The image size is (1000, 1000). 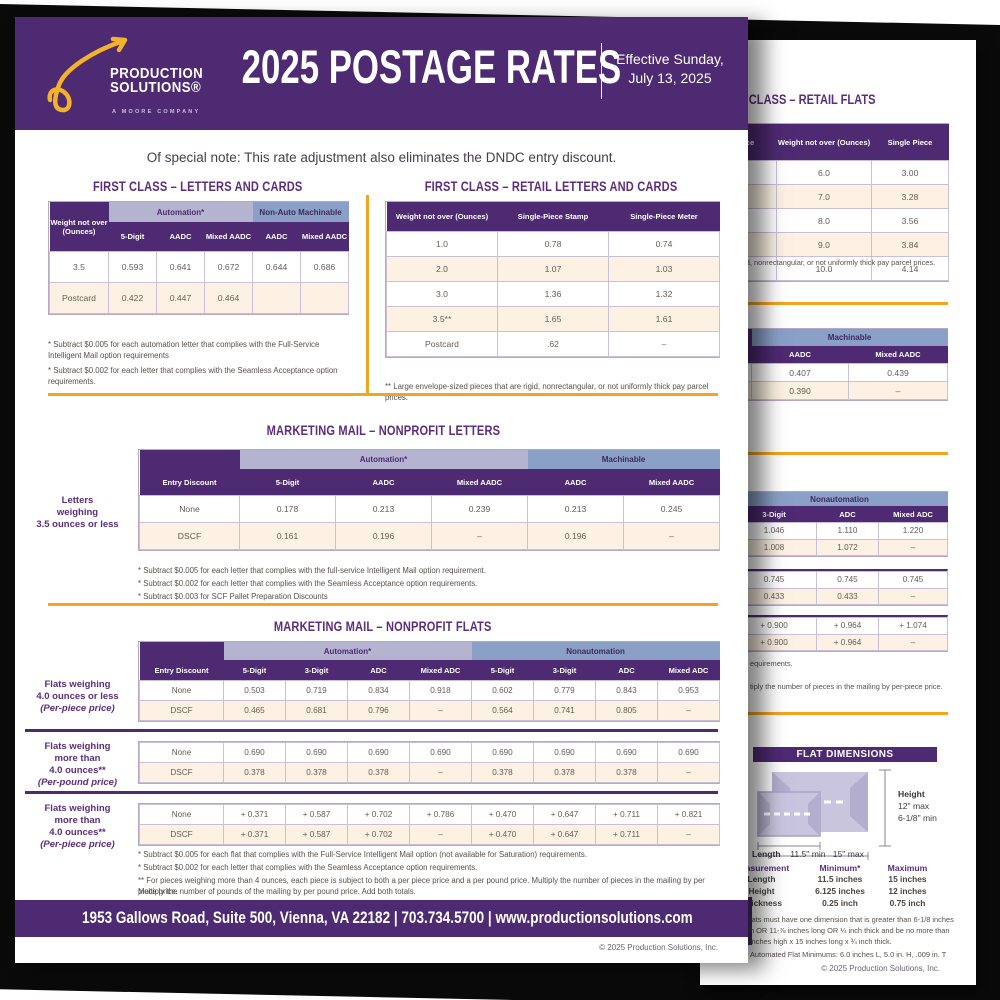 I want to click on table-cell: 0.779, so click(x=564, y=690).